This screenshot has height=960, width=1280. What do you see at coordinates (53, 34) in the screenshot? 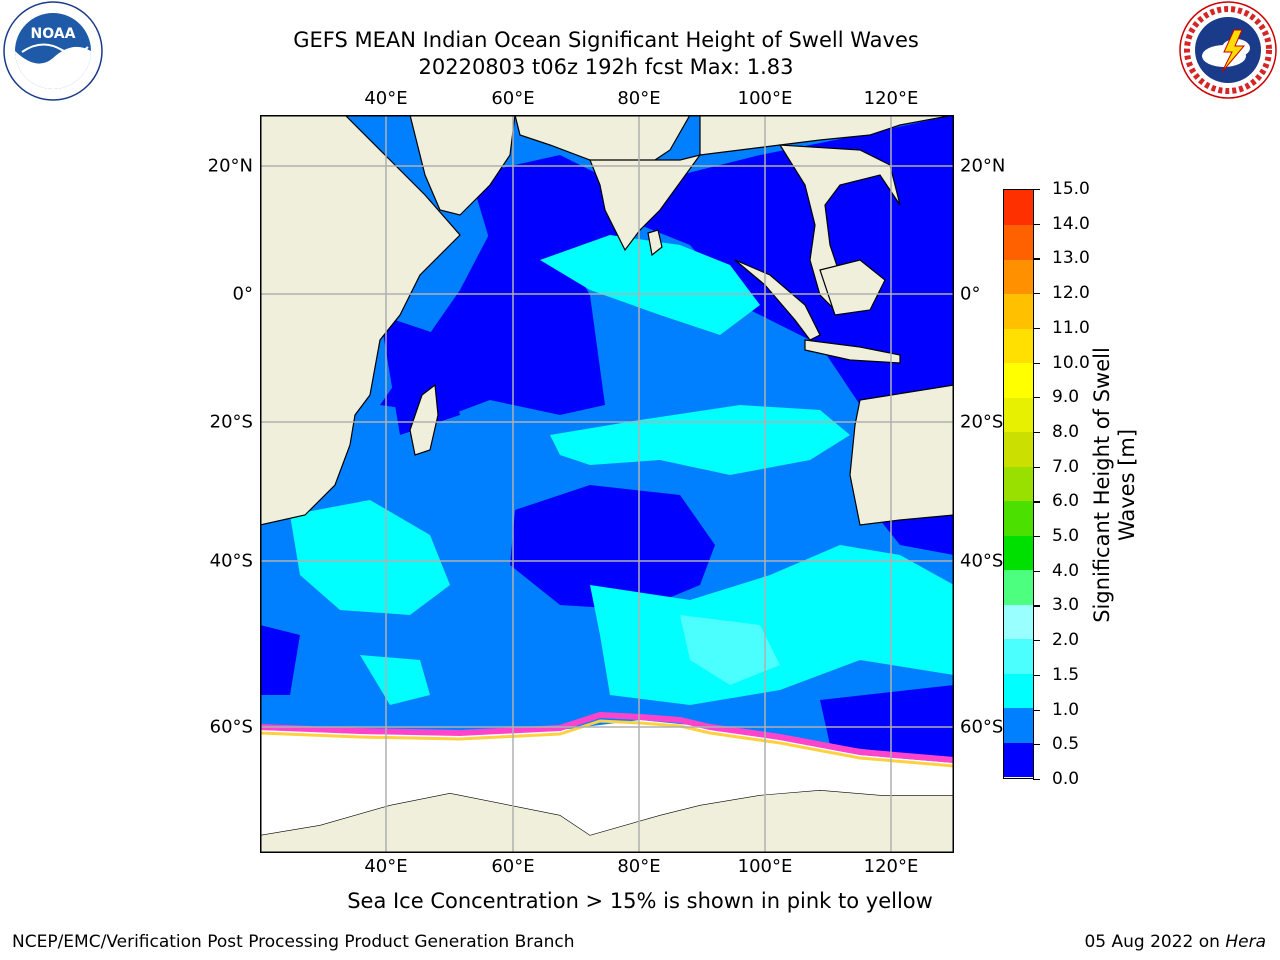
I see `noaa-logo-text: NOAA` at bounding box center [53, 34].